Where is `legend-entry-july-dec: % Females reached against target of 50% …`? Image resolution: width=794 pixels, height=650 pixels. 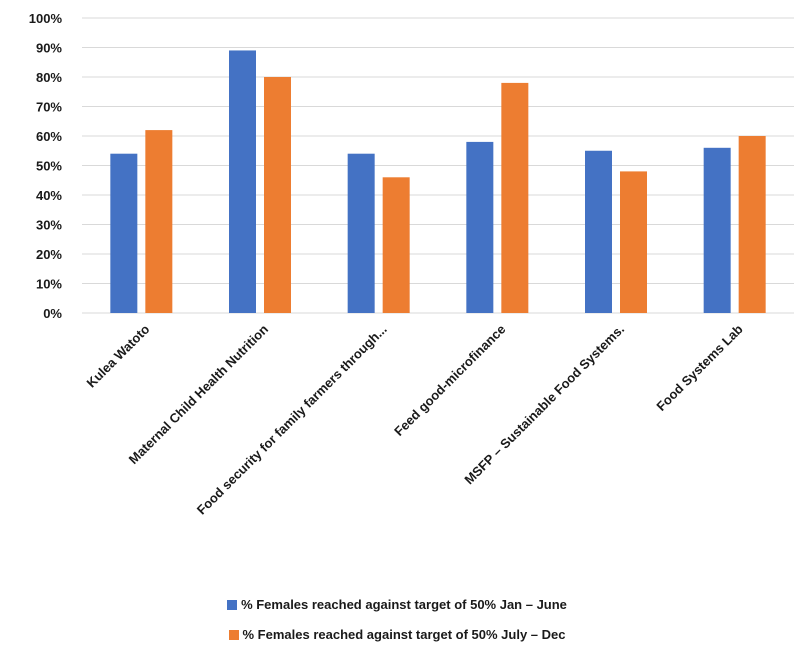 legend-entry-july-dec: % Females reached against target of 50% … is located at coordinates (397, 634).